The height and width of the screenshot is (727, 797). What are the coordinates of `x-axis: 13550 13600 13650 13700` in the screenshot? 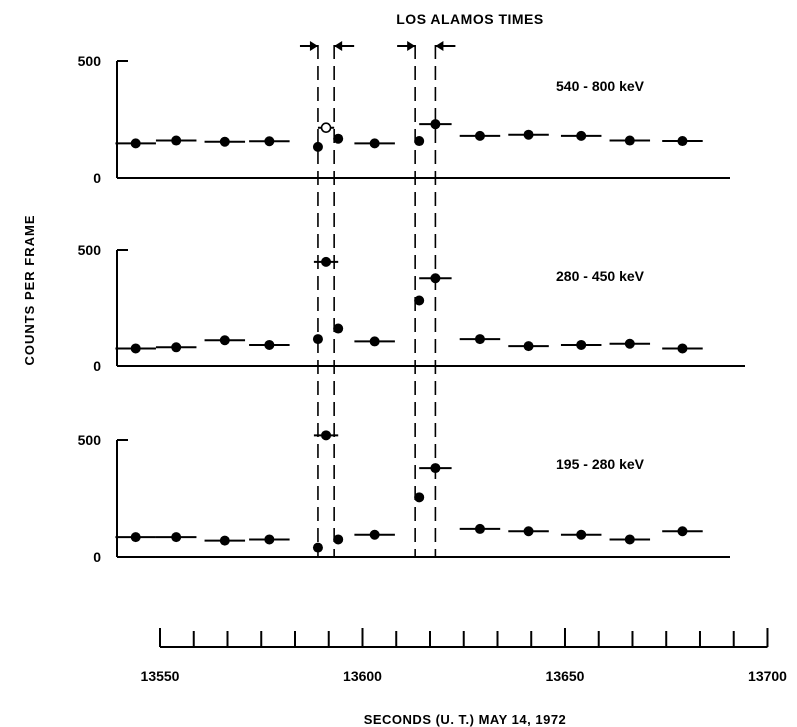 It's located at (464, 656).